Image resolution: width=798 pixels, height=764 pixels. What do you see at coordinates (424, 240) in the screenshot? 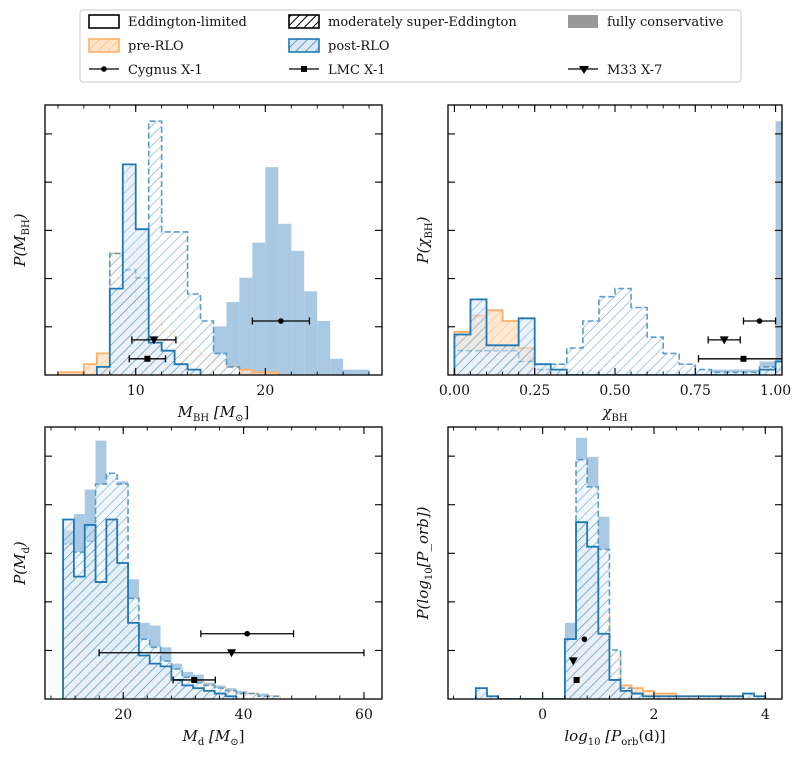
I see `y-axis-label-chi: P(χBH)` at bounding box center [424, 240].